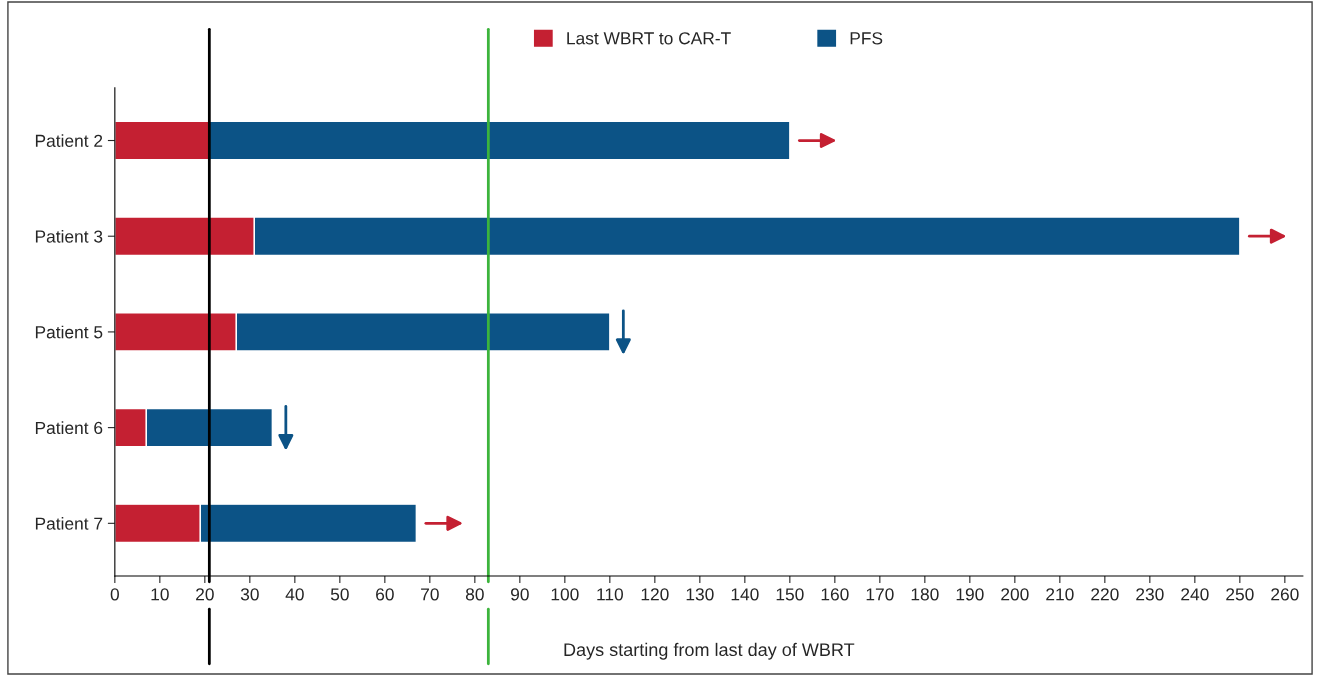 The width and height of the screenshot is (1320, 676). Describe the element at coordinates (610, 594) in the screenshot. I see `x-tick-label: 110` at that location.